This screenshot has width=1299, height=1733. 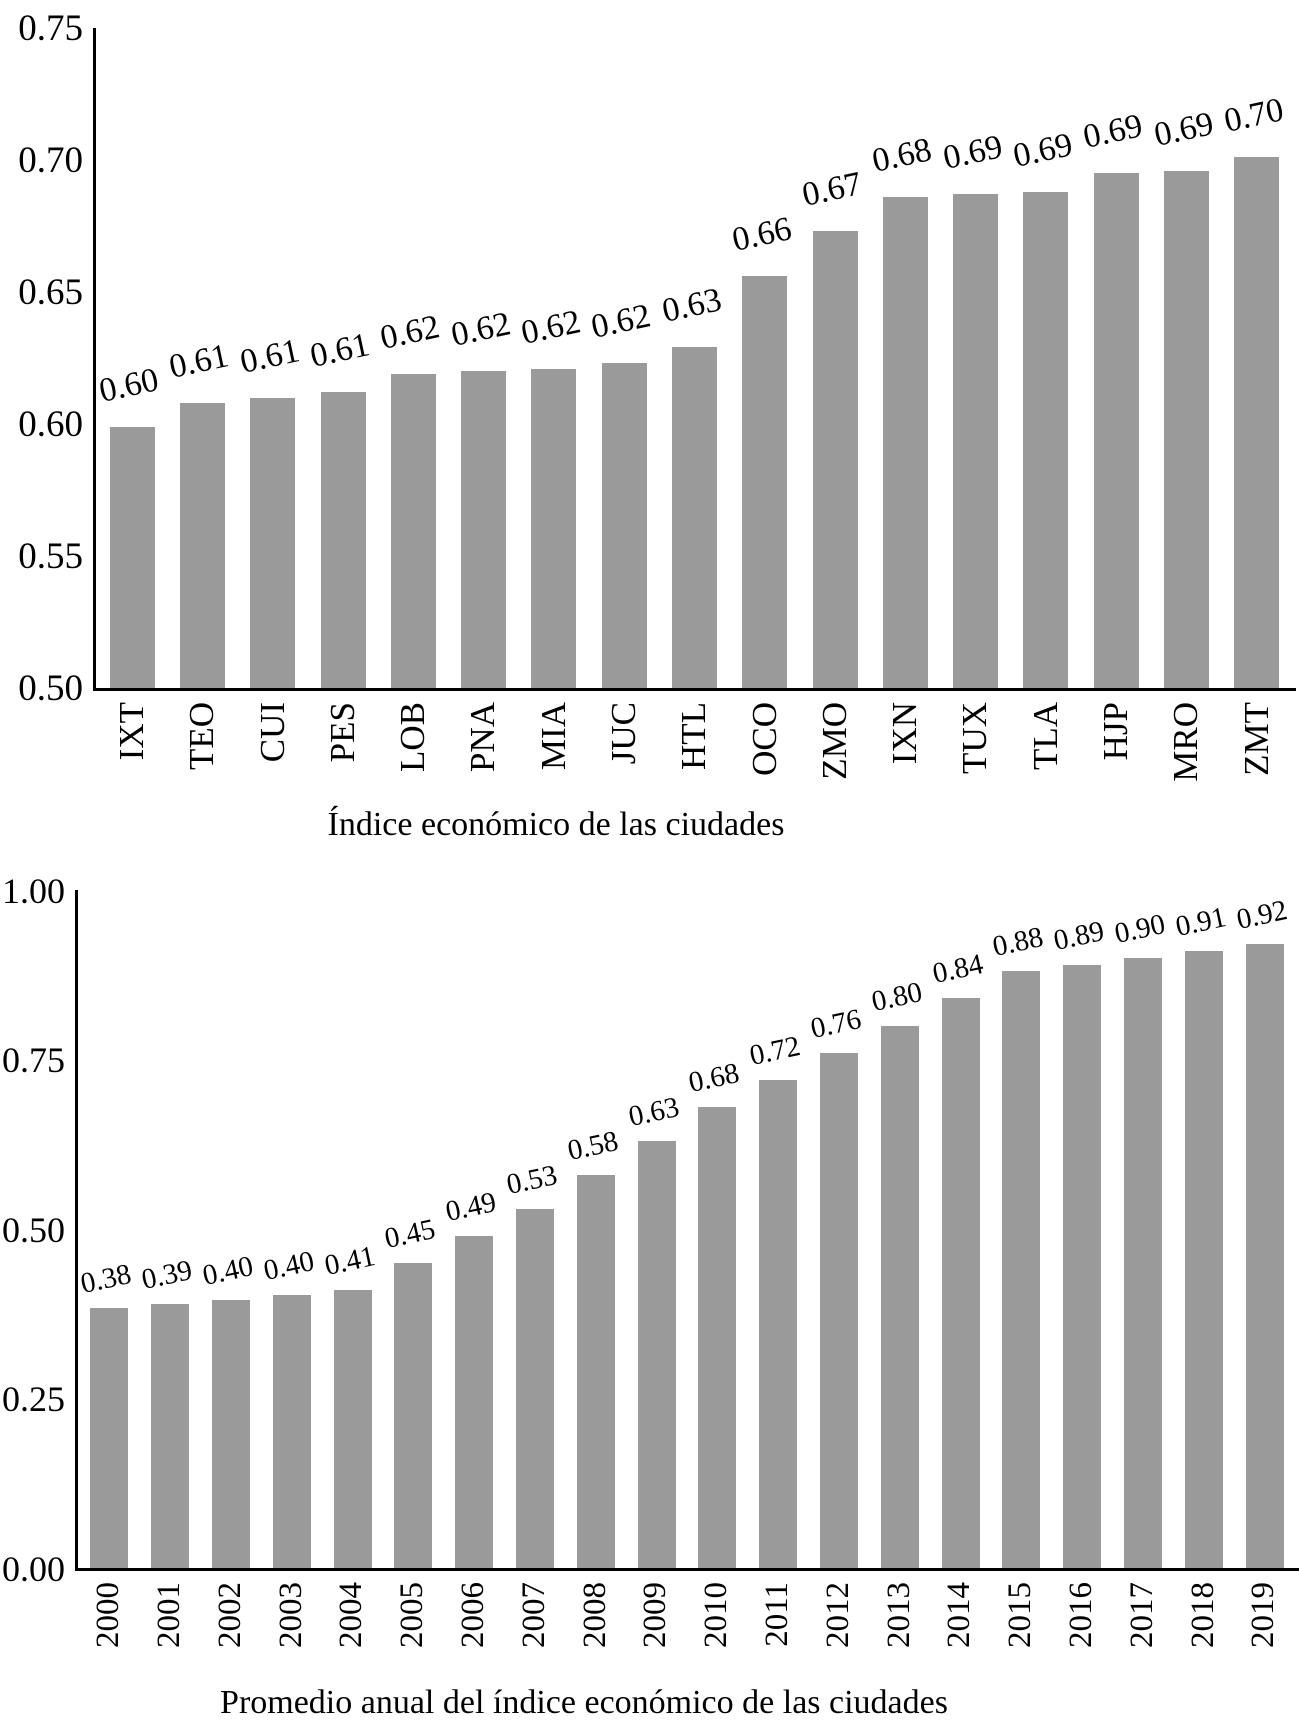 What do you see at coordinates (50, 29) in the screenshot?
I see `y-tick-label: 0.75` at bounding box center [50, 29].